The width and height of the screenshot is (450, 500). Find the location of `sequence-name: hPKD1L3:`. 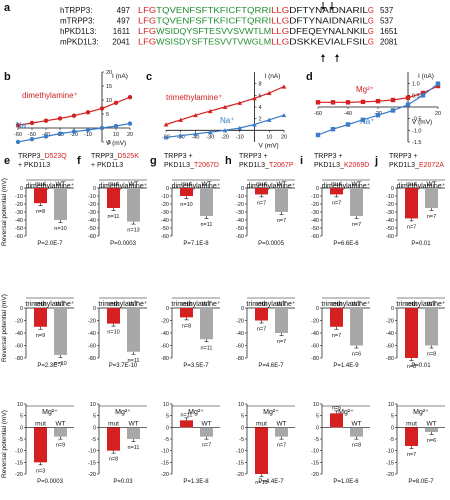

sequence-name: hPKD1L3: is located at coordinates (78, 31).